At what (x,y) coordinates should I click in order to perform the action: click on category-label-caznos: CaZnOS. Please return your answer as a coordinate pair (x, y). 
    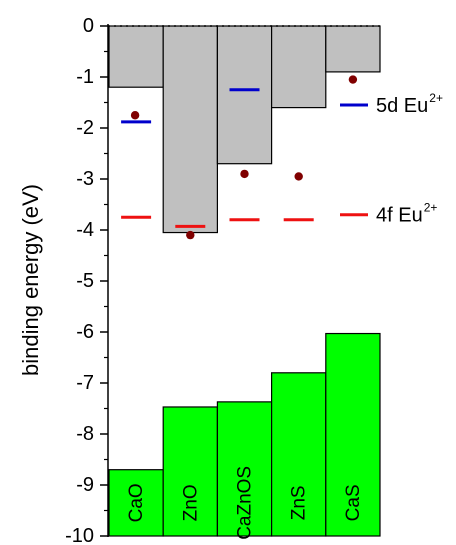
    Looking at the image, I should click on (245, 503).